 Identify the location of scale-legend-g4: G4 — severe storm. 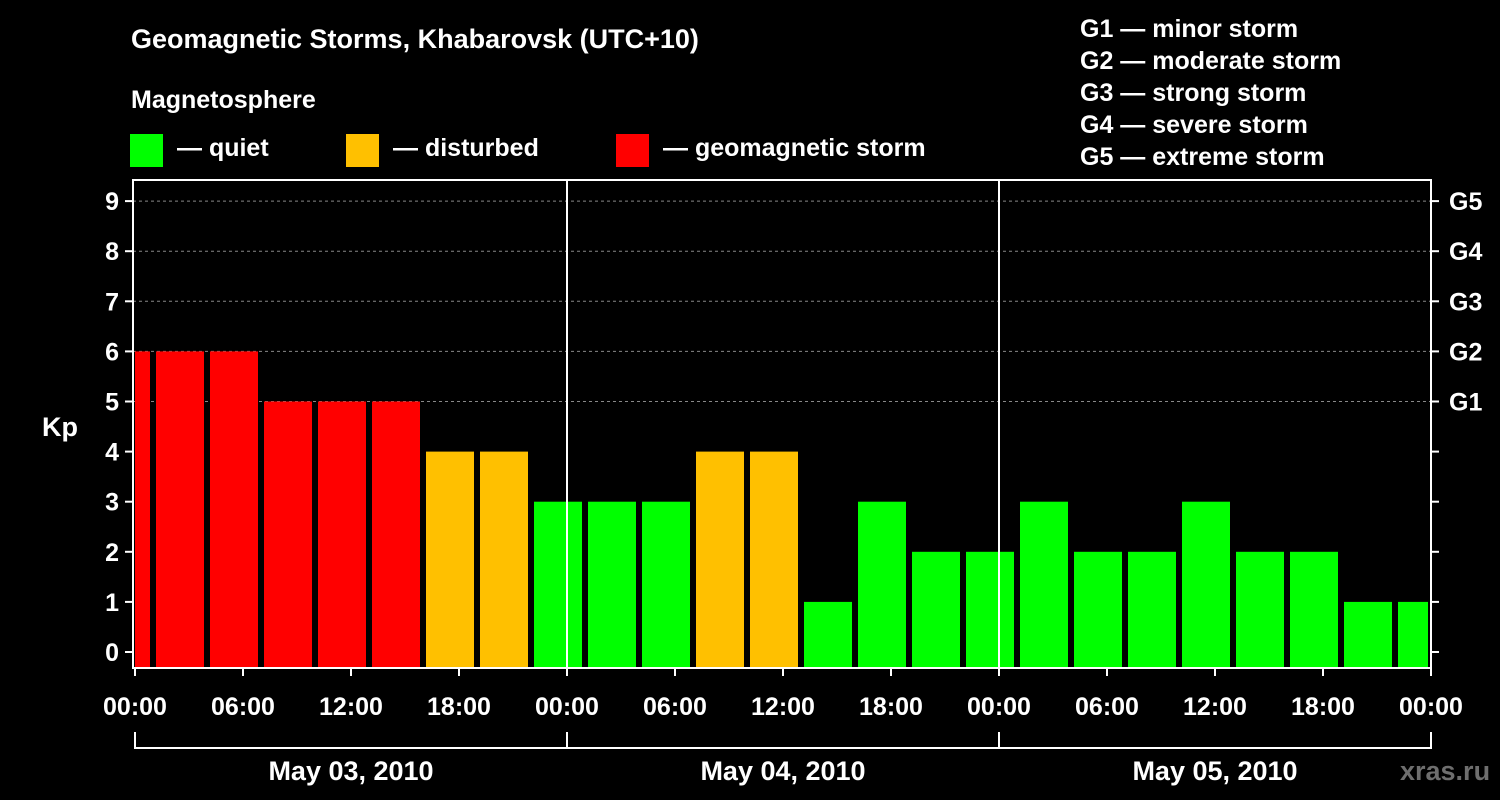
(1194, 125).